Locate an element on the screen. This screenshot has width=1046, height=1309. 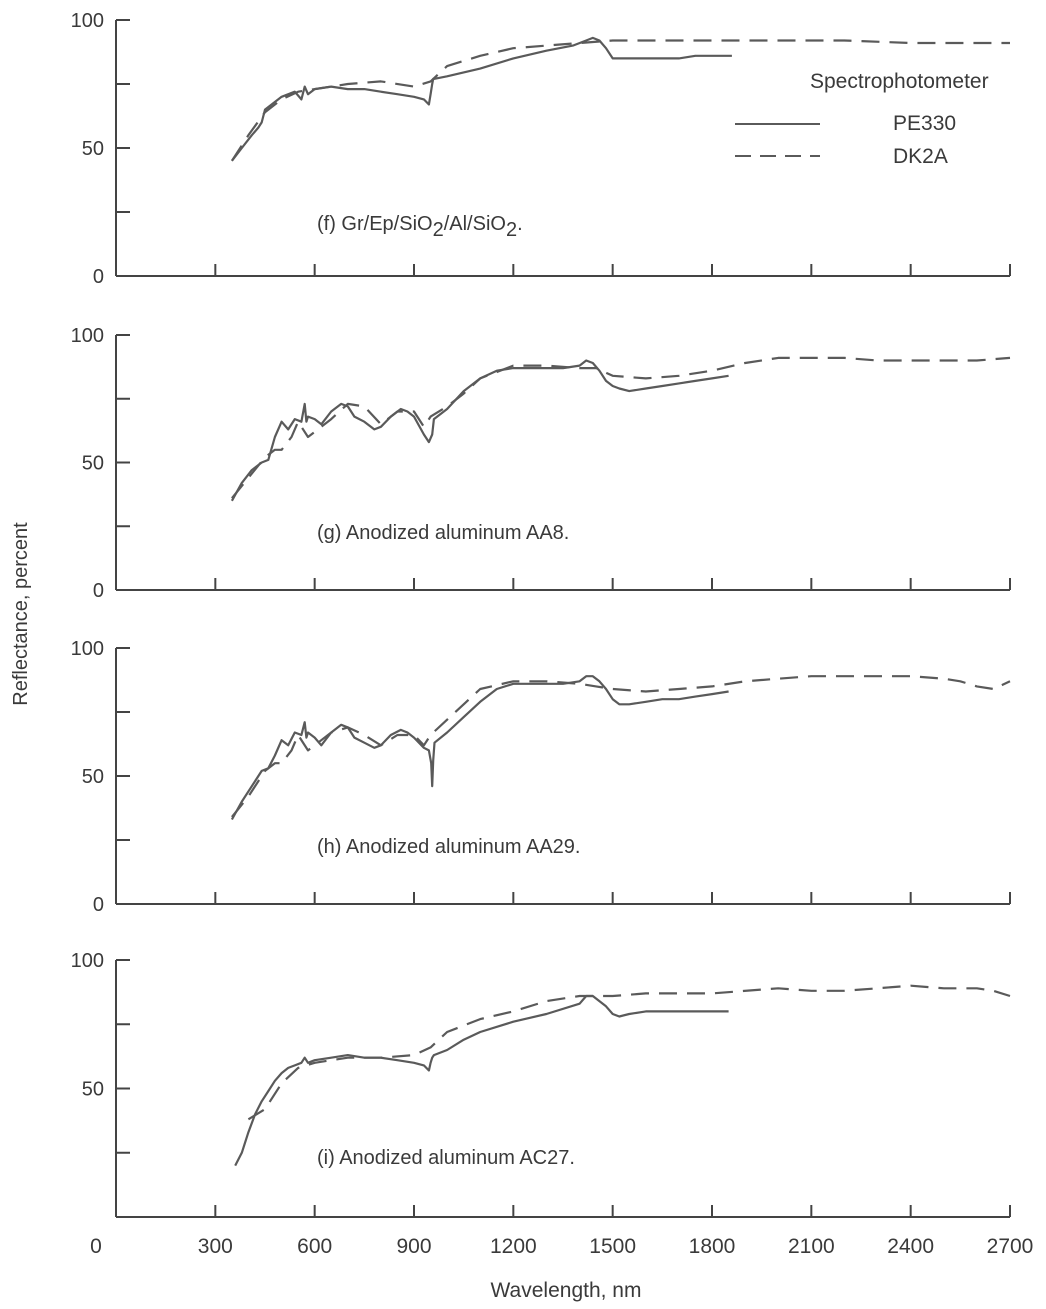
x-tick-label: 1500 is located at coordinates (612, 1246).